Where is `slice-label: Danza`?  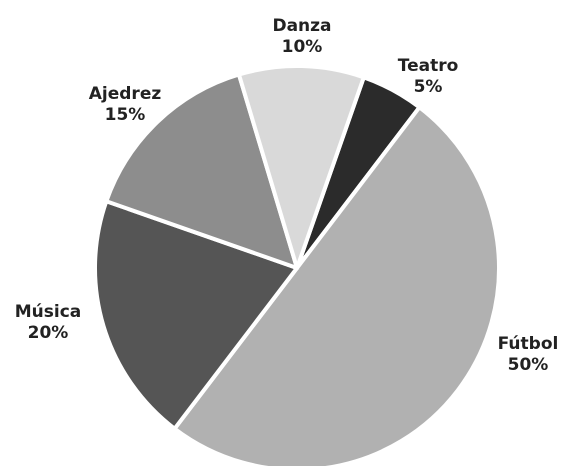 slice-label: Danza is located at coordinates (301, 26).